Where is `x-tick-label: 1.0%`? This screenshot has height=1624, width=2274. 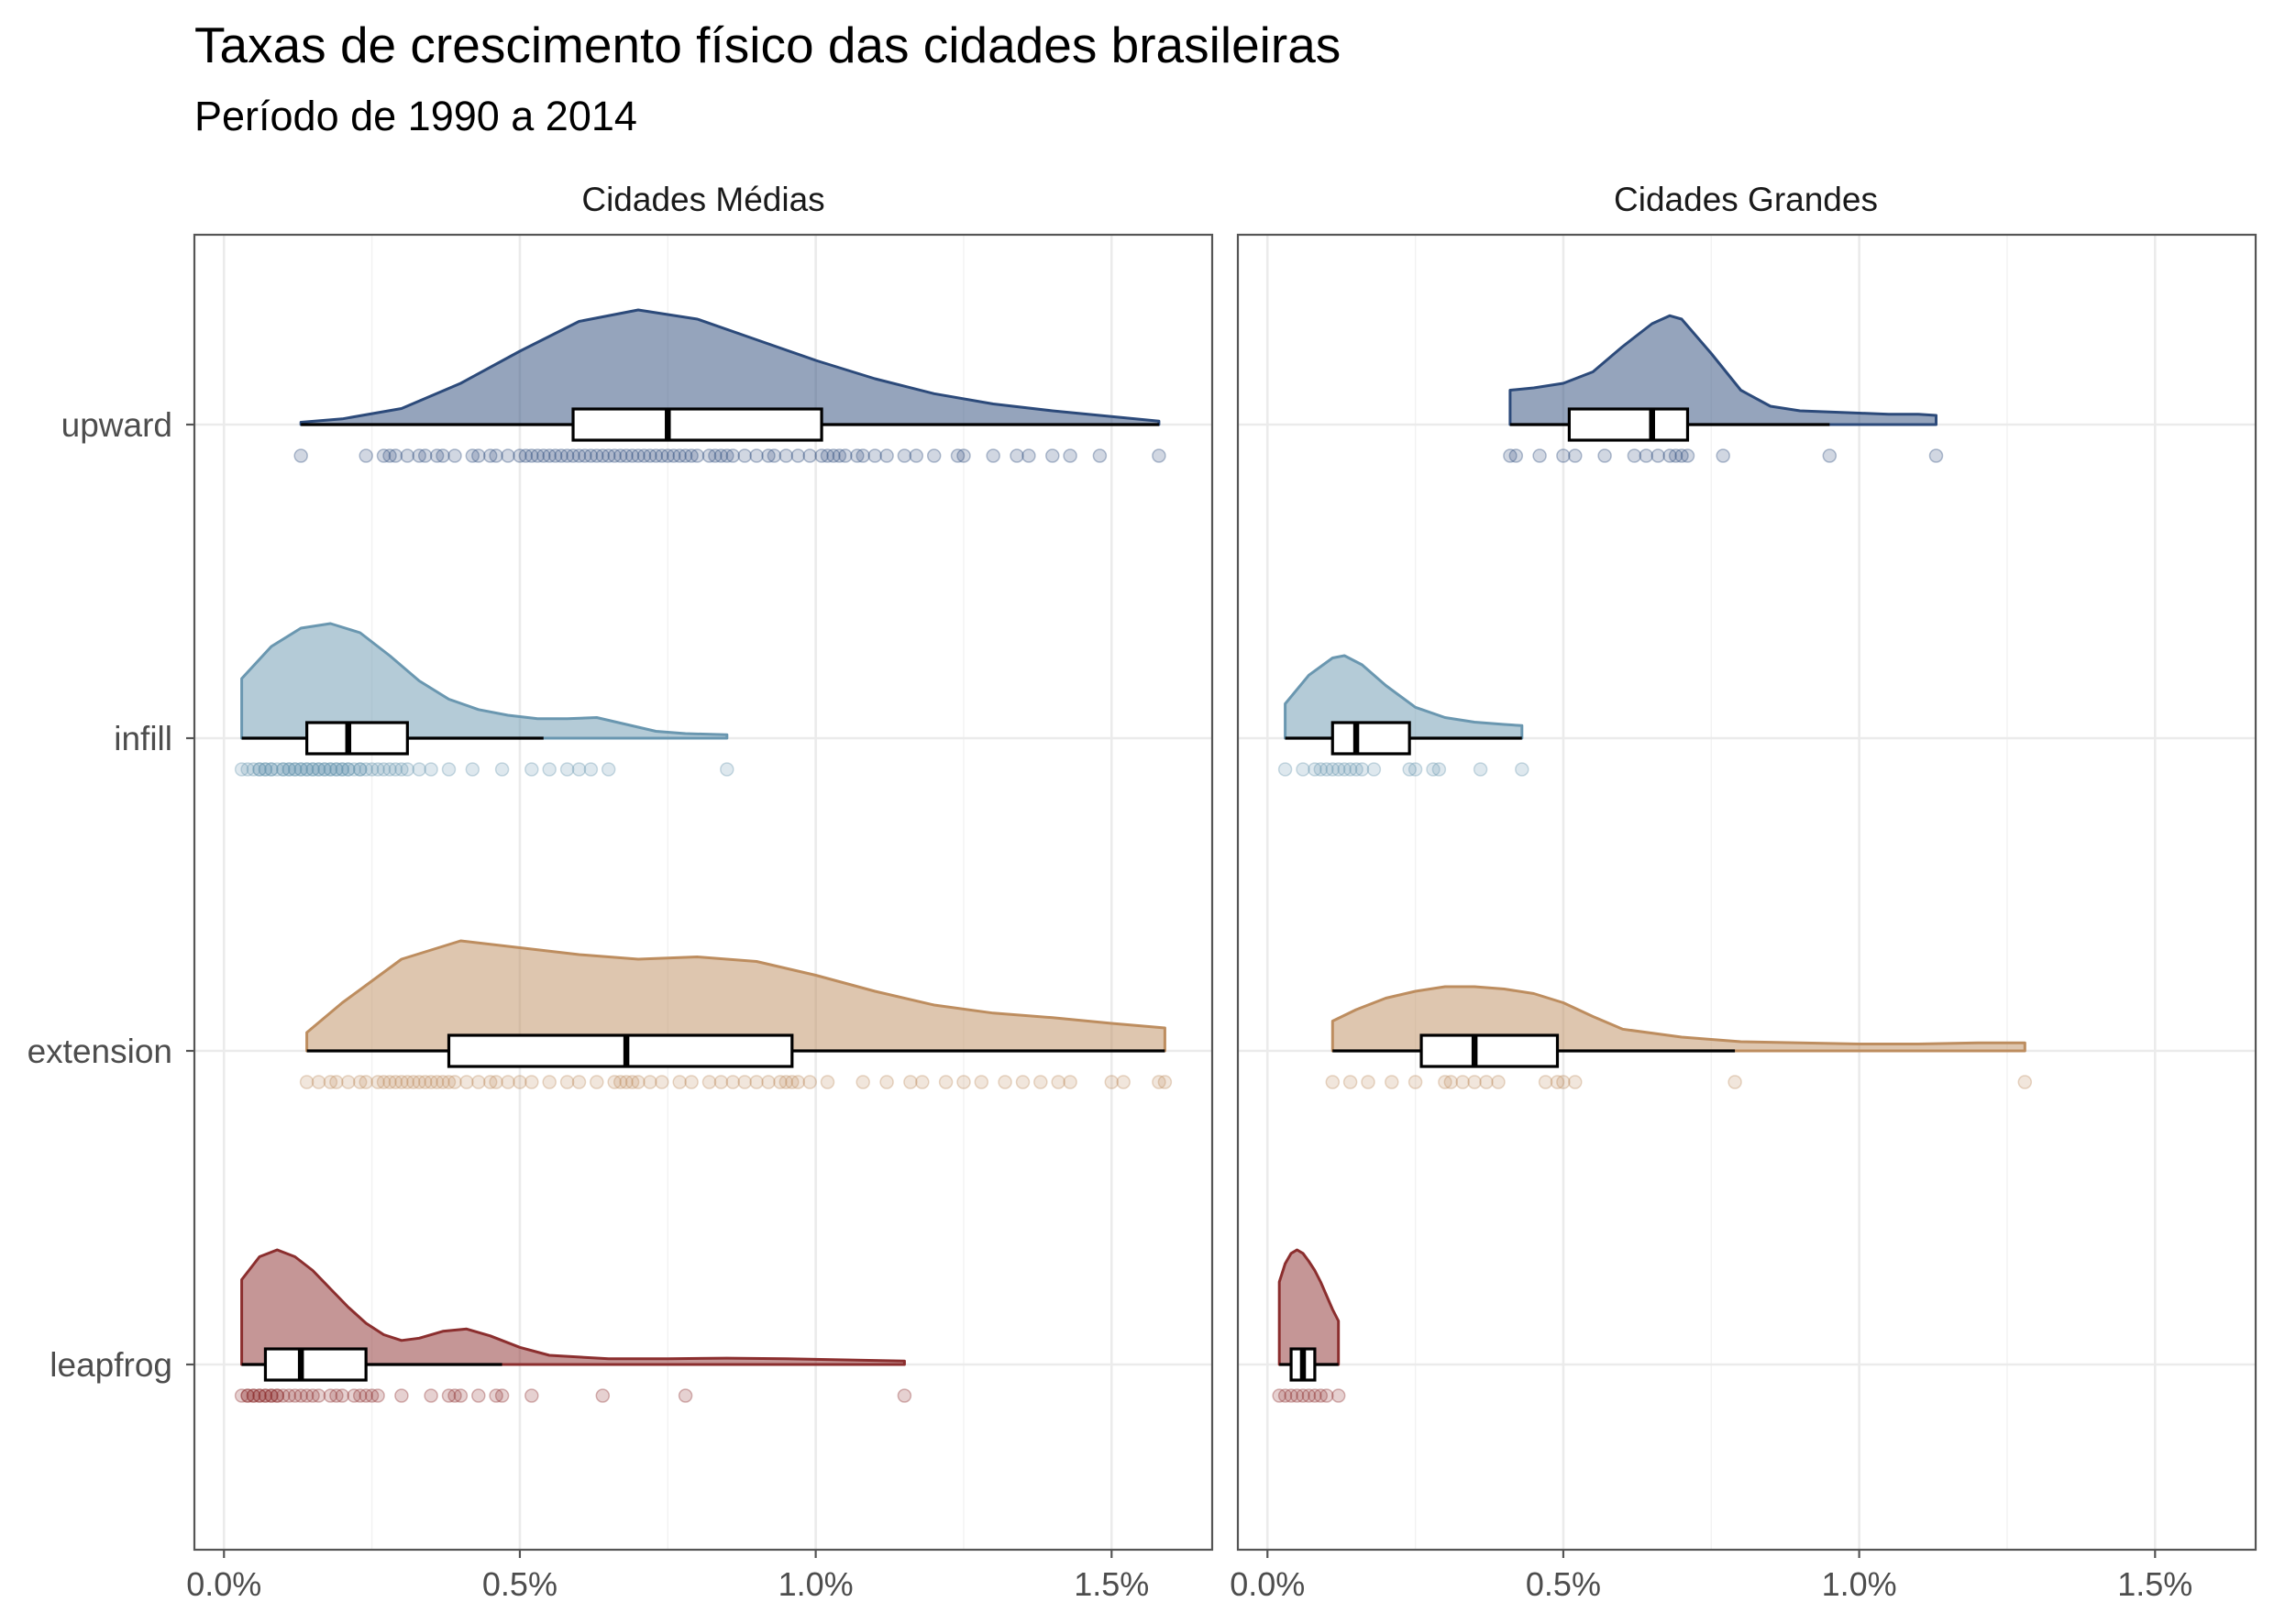 x-tick-label: 1.0% is located at coordinates (816, 1584).